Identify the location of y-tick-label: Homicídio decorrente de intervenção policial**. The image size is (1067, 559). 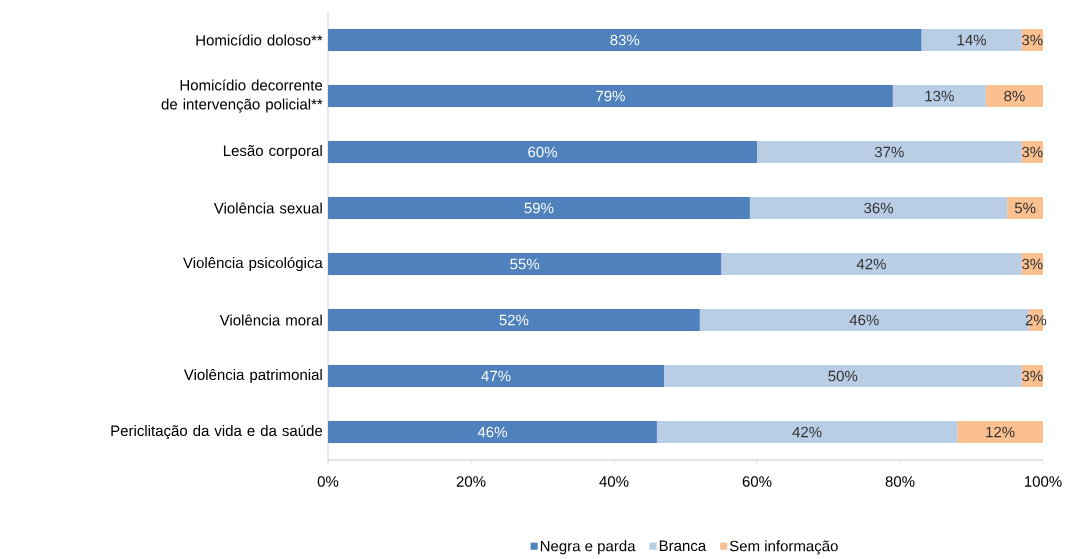
(242, 96).